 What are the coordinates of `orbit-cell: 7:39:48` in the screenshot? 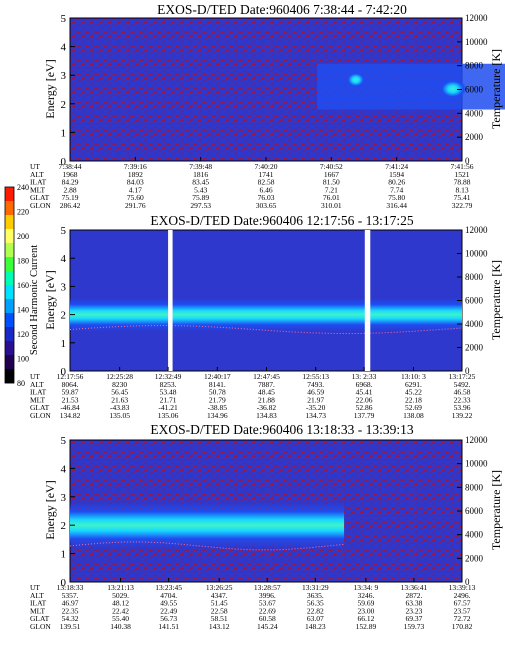 It's located at (200, 166).